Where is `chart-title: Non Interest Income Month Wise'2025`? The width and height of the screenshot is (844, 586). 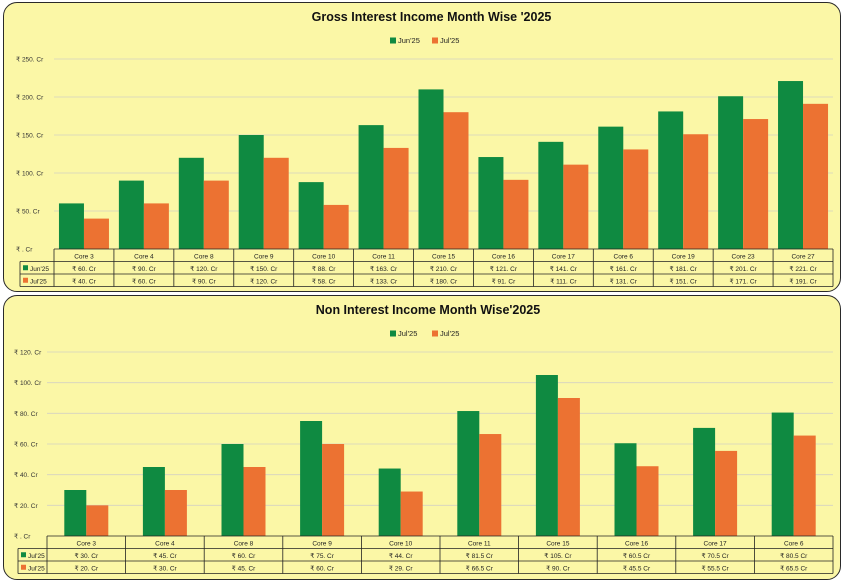 chart-title: Non Interest Income Month Wise'2025 is located at coordinates (428, 310).